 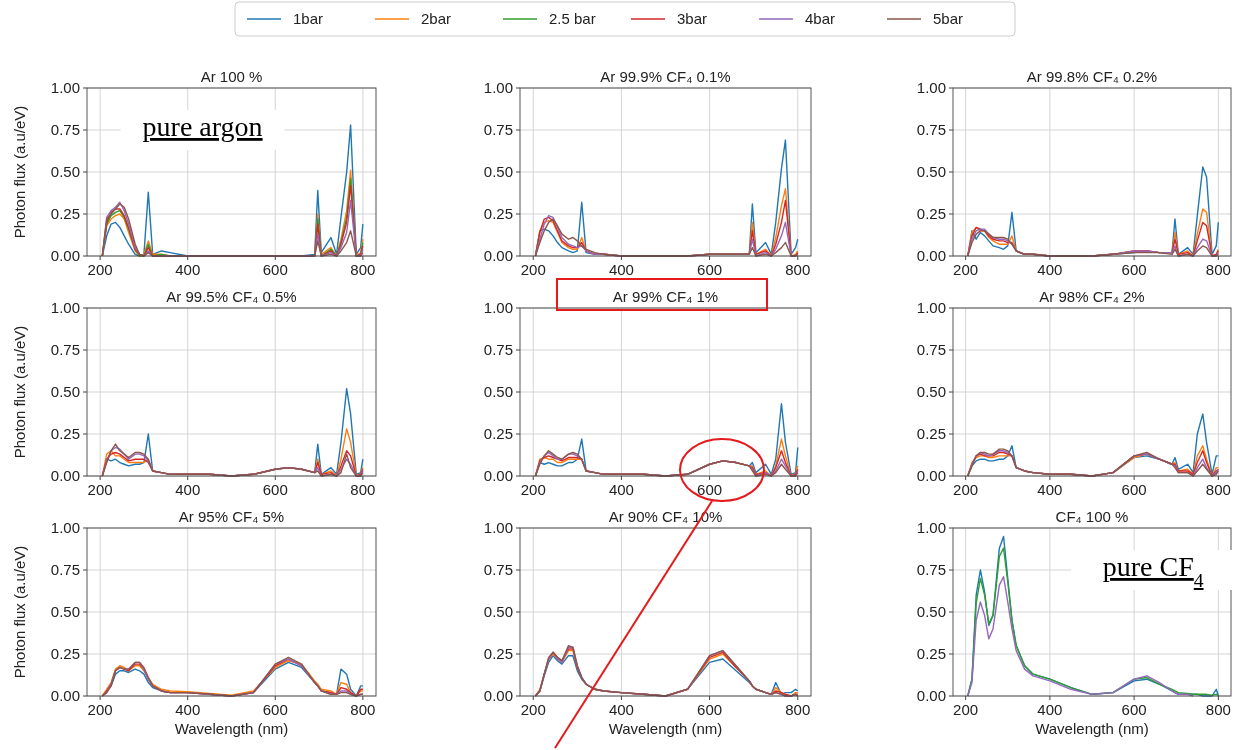 I want to click on legend-label: 3bar, so click(x=692, y=19).